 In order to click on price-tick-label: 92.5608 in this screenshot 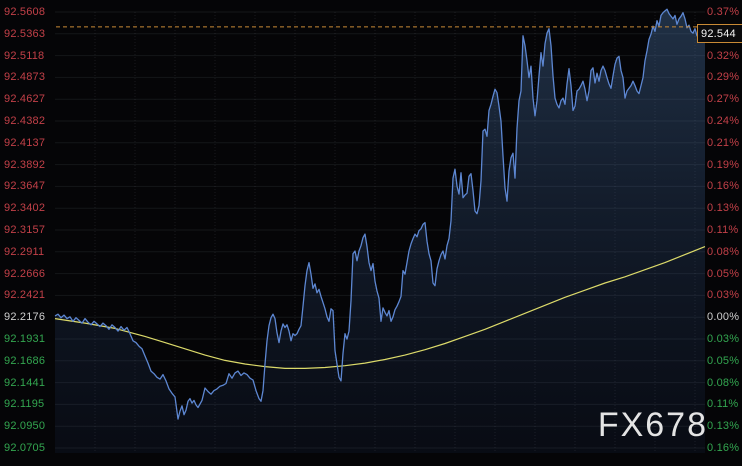, I will do `click(25, 12)`.